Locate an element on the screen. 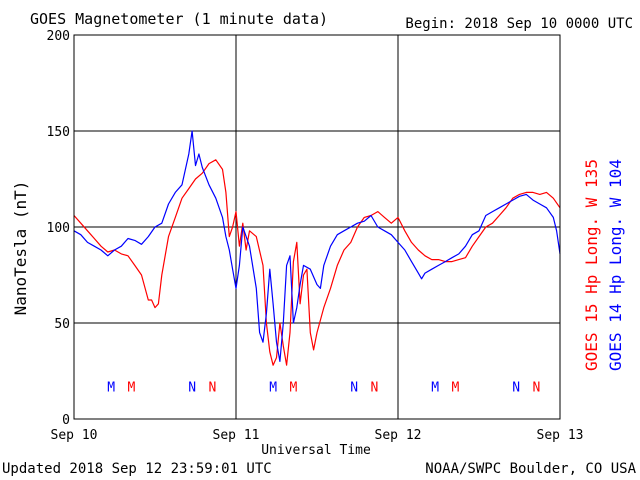 The image size is (640, 480). updated-timestamp: Updated 2018 Sep 12 23:59:01 UTC is located at coordinates (137, 469).